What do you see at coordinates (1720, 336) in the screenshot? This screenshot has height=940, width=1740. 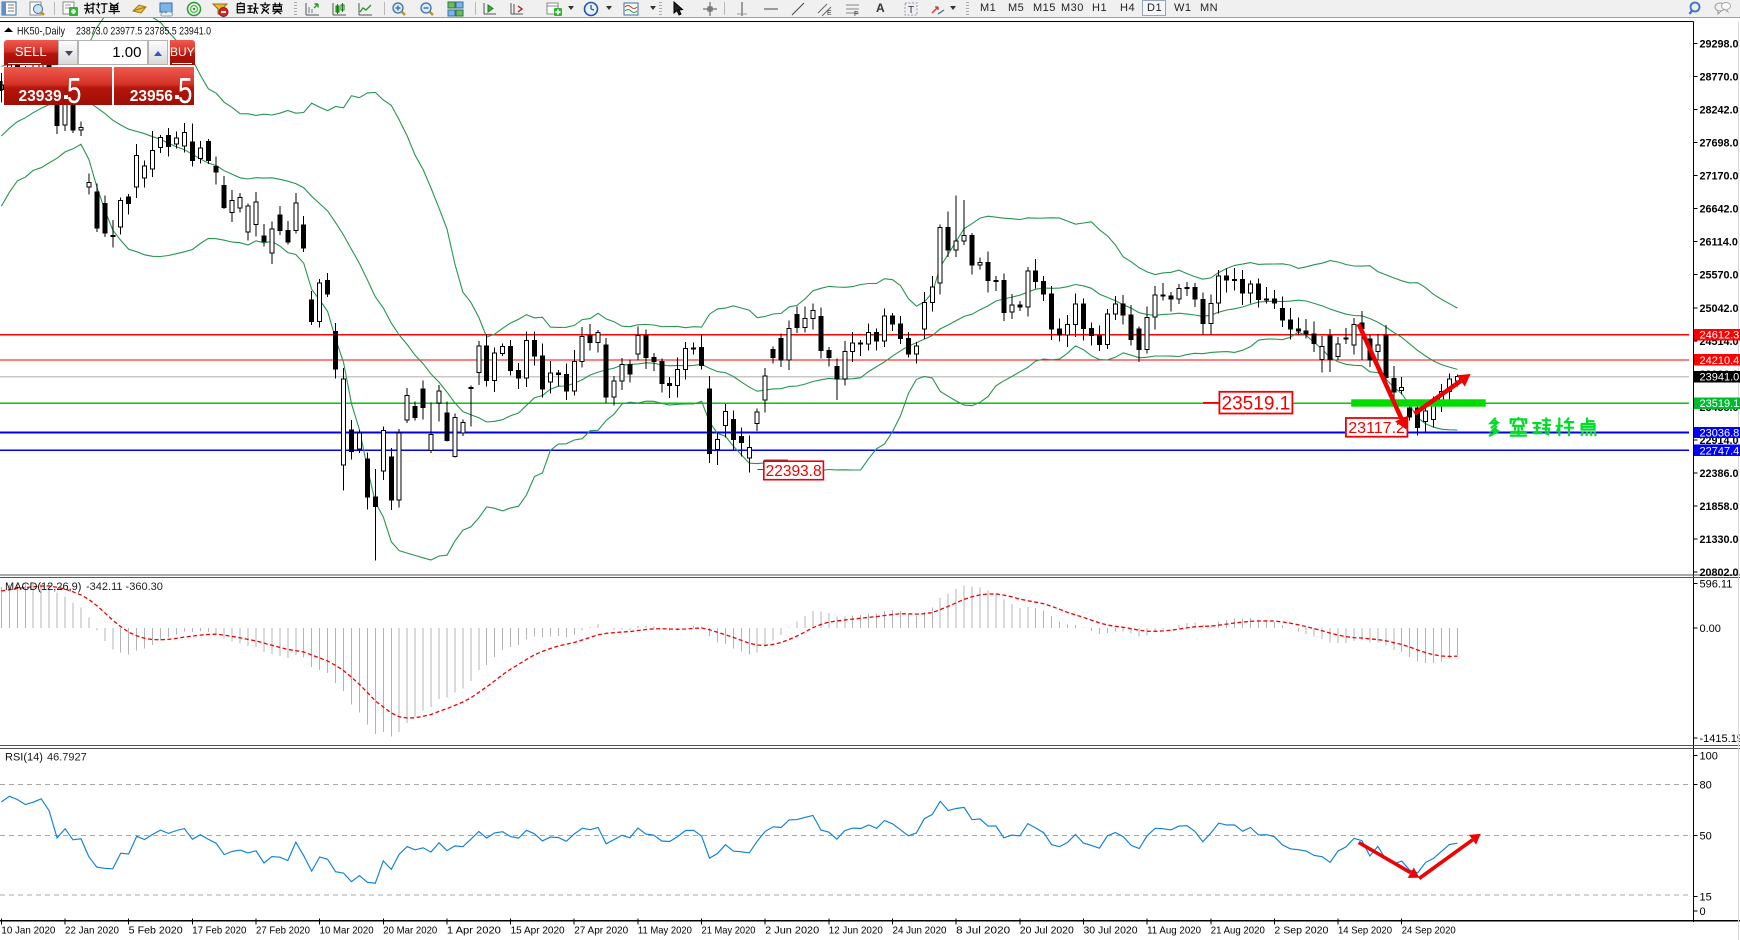 I see `svg-text: 24612.3` at bounding box center [1720, 336].